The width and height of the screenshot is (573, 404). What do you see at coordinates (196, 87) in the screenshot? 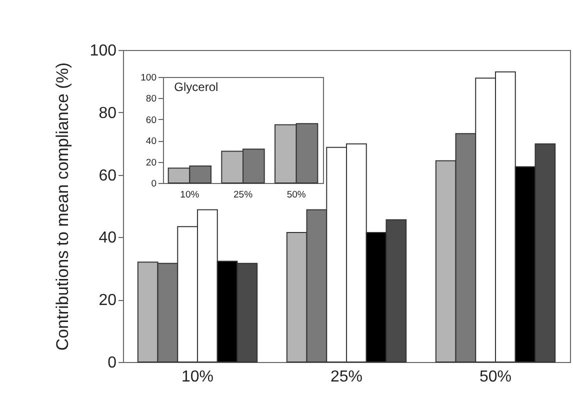
I see `chart-title: Glycerol` at bounding box center [196, 87].